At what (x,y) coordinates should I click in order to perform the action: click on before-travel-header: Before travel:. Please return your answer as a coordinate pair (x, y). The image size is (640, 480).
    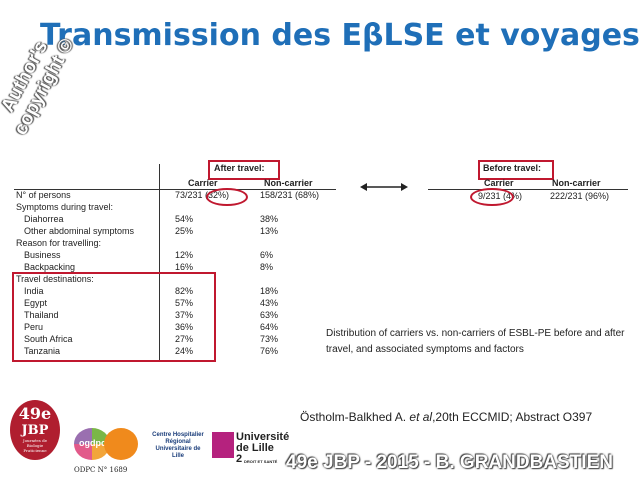
    Looking at the image, I should click on (512, 168).